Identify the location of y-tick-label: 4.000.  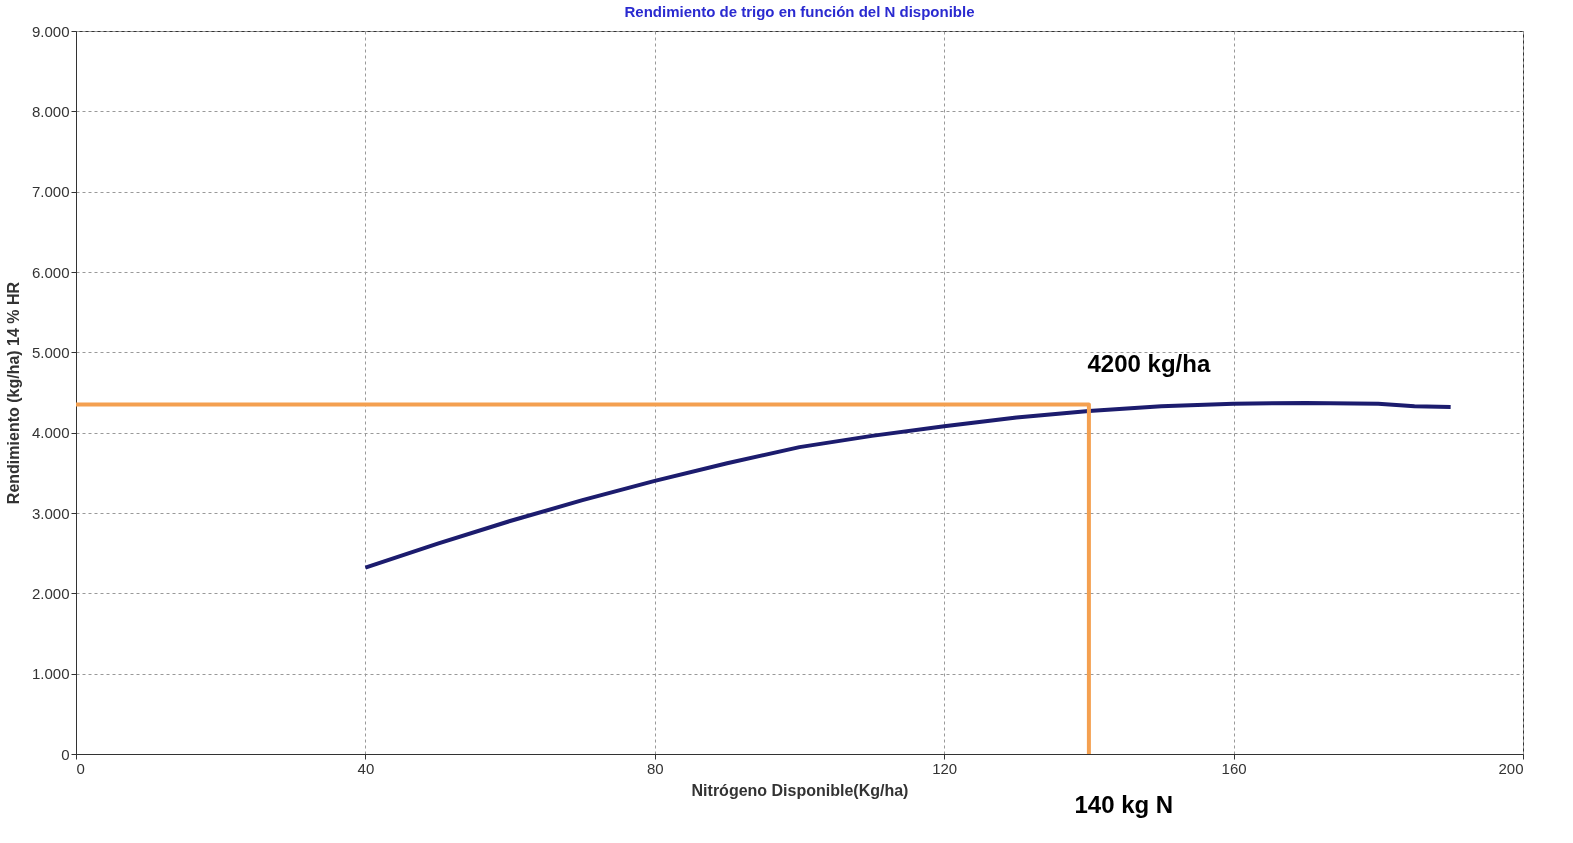
(50, 433).